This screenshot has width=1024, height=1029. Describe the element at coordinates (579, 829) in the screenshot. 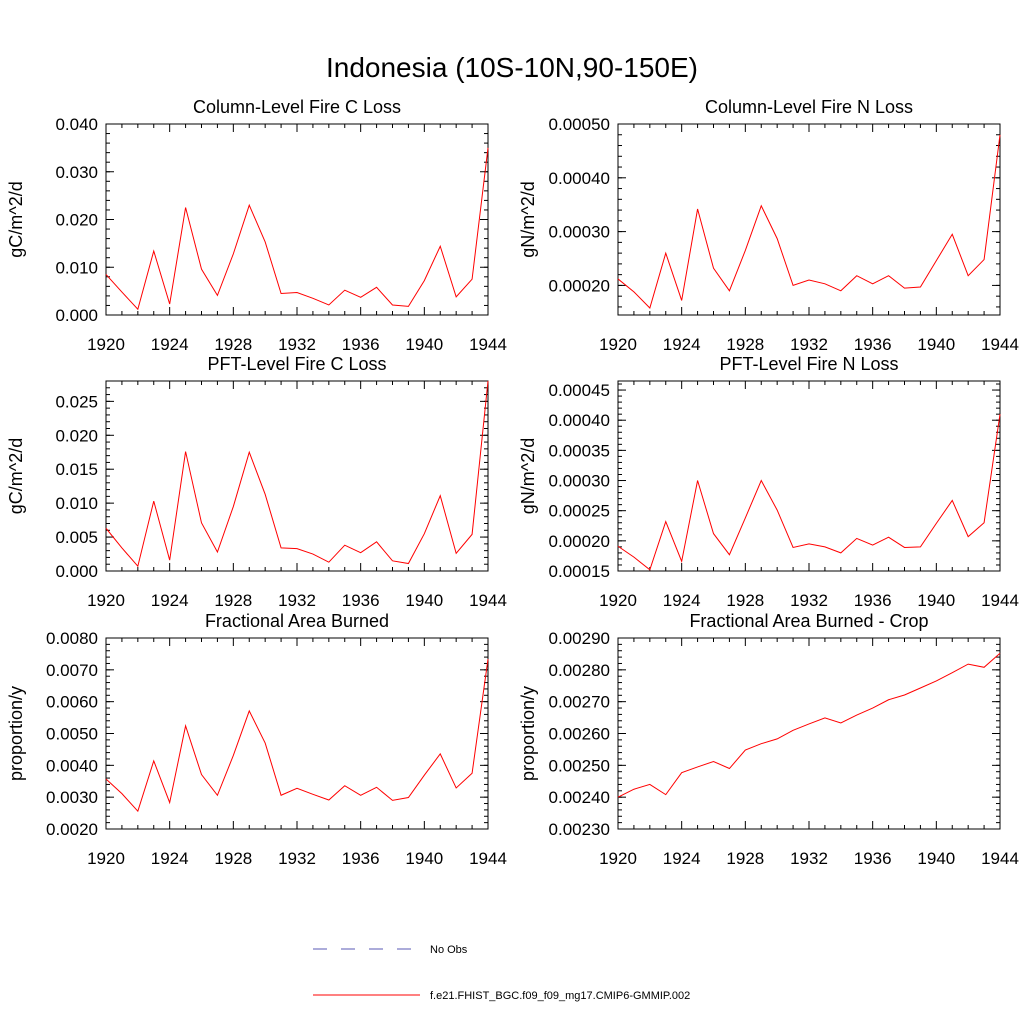

I see `y-tick-label: 0.00230` at that location.